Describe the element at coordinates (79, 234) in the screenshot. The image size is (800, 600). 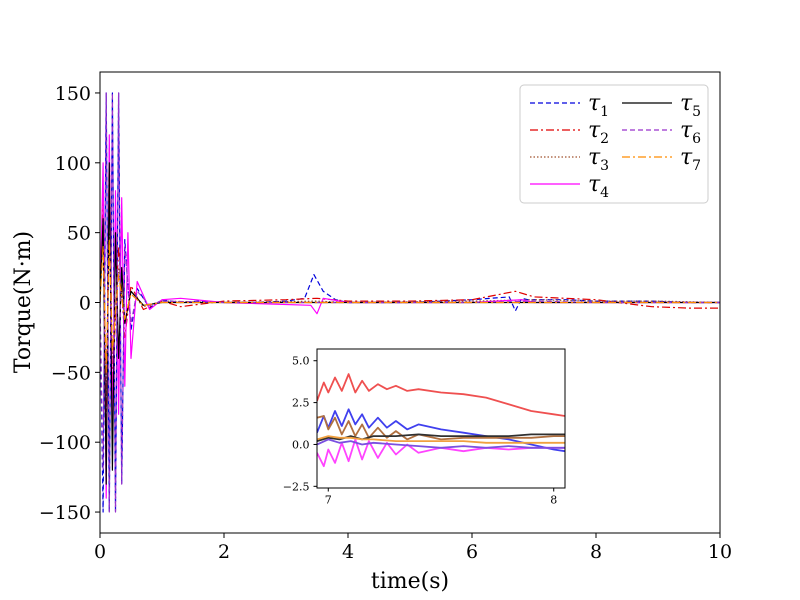
I see `y-tick-label: 50` at that location.